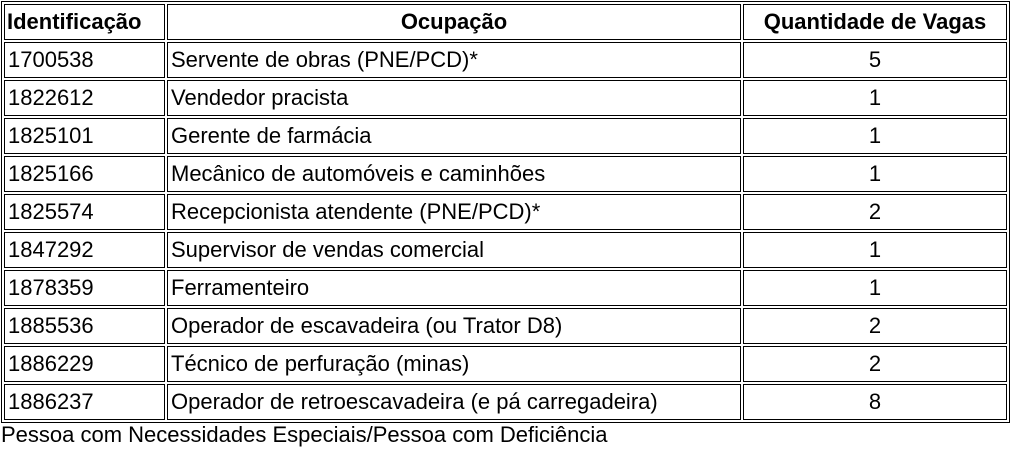 The height and width of the screenshot is (461, 1013). Describe the element at coordinates (84, 60) in the screenshot. I see `id-cell: 1700538` at that location.